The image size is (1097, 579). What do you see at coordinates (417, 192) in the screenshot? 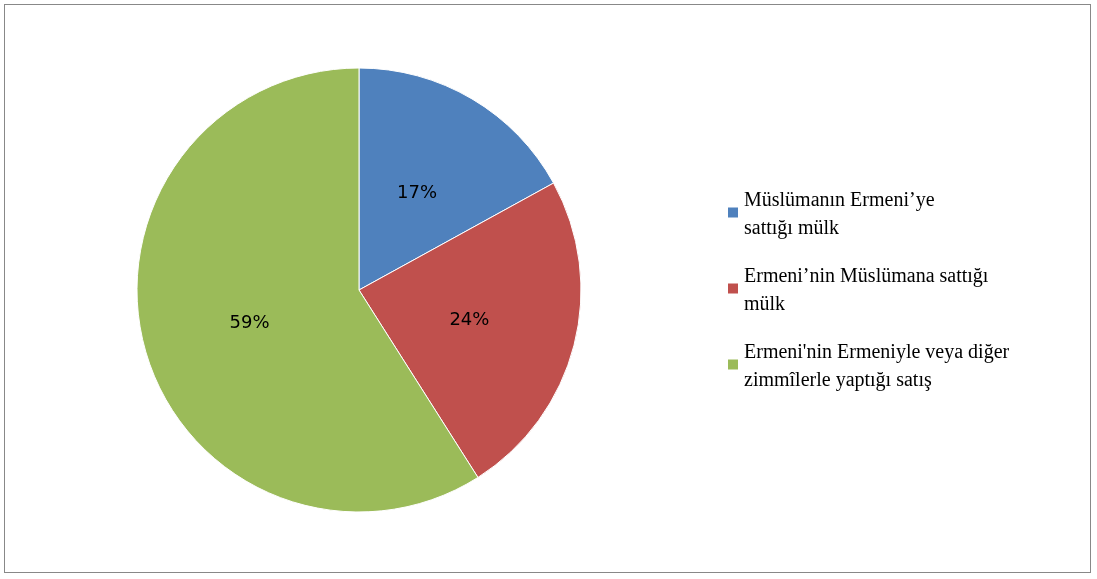
I see `data-label: 17%` at bounding box center [417, 192].